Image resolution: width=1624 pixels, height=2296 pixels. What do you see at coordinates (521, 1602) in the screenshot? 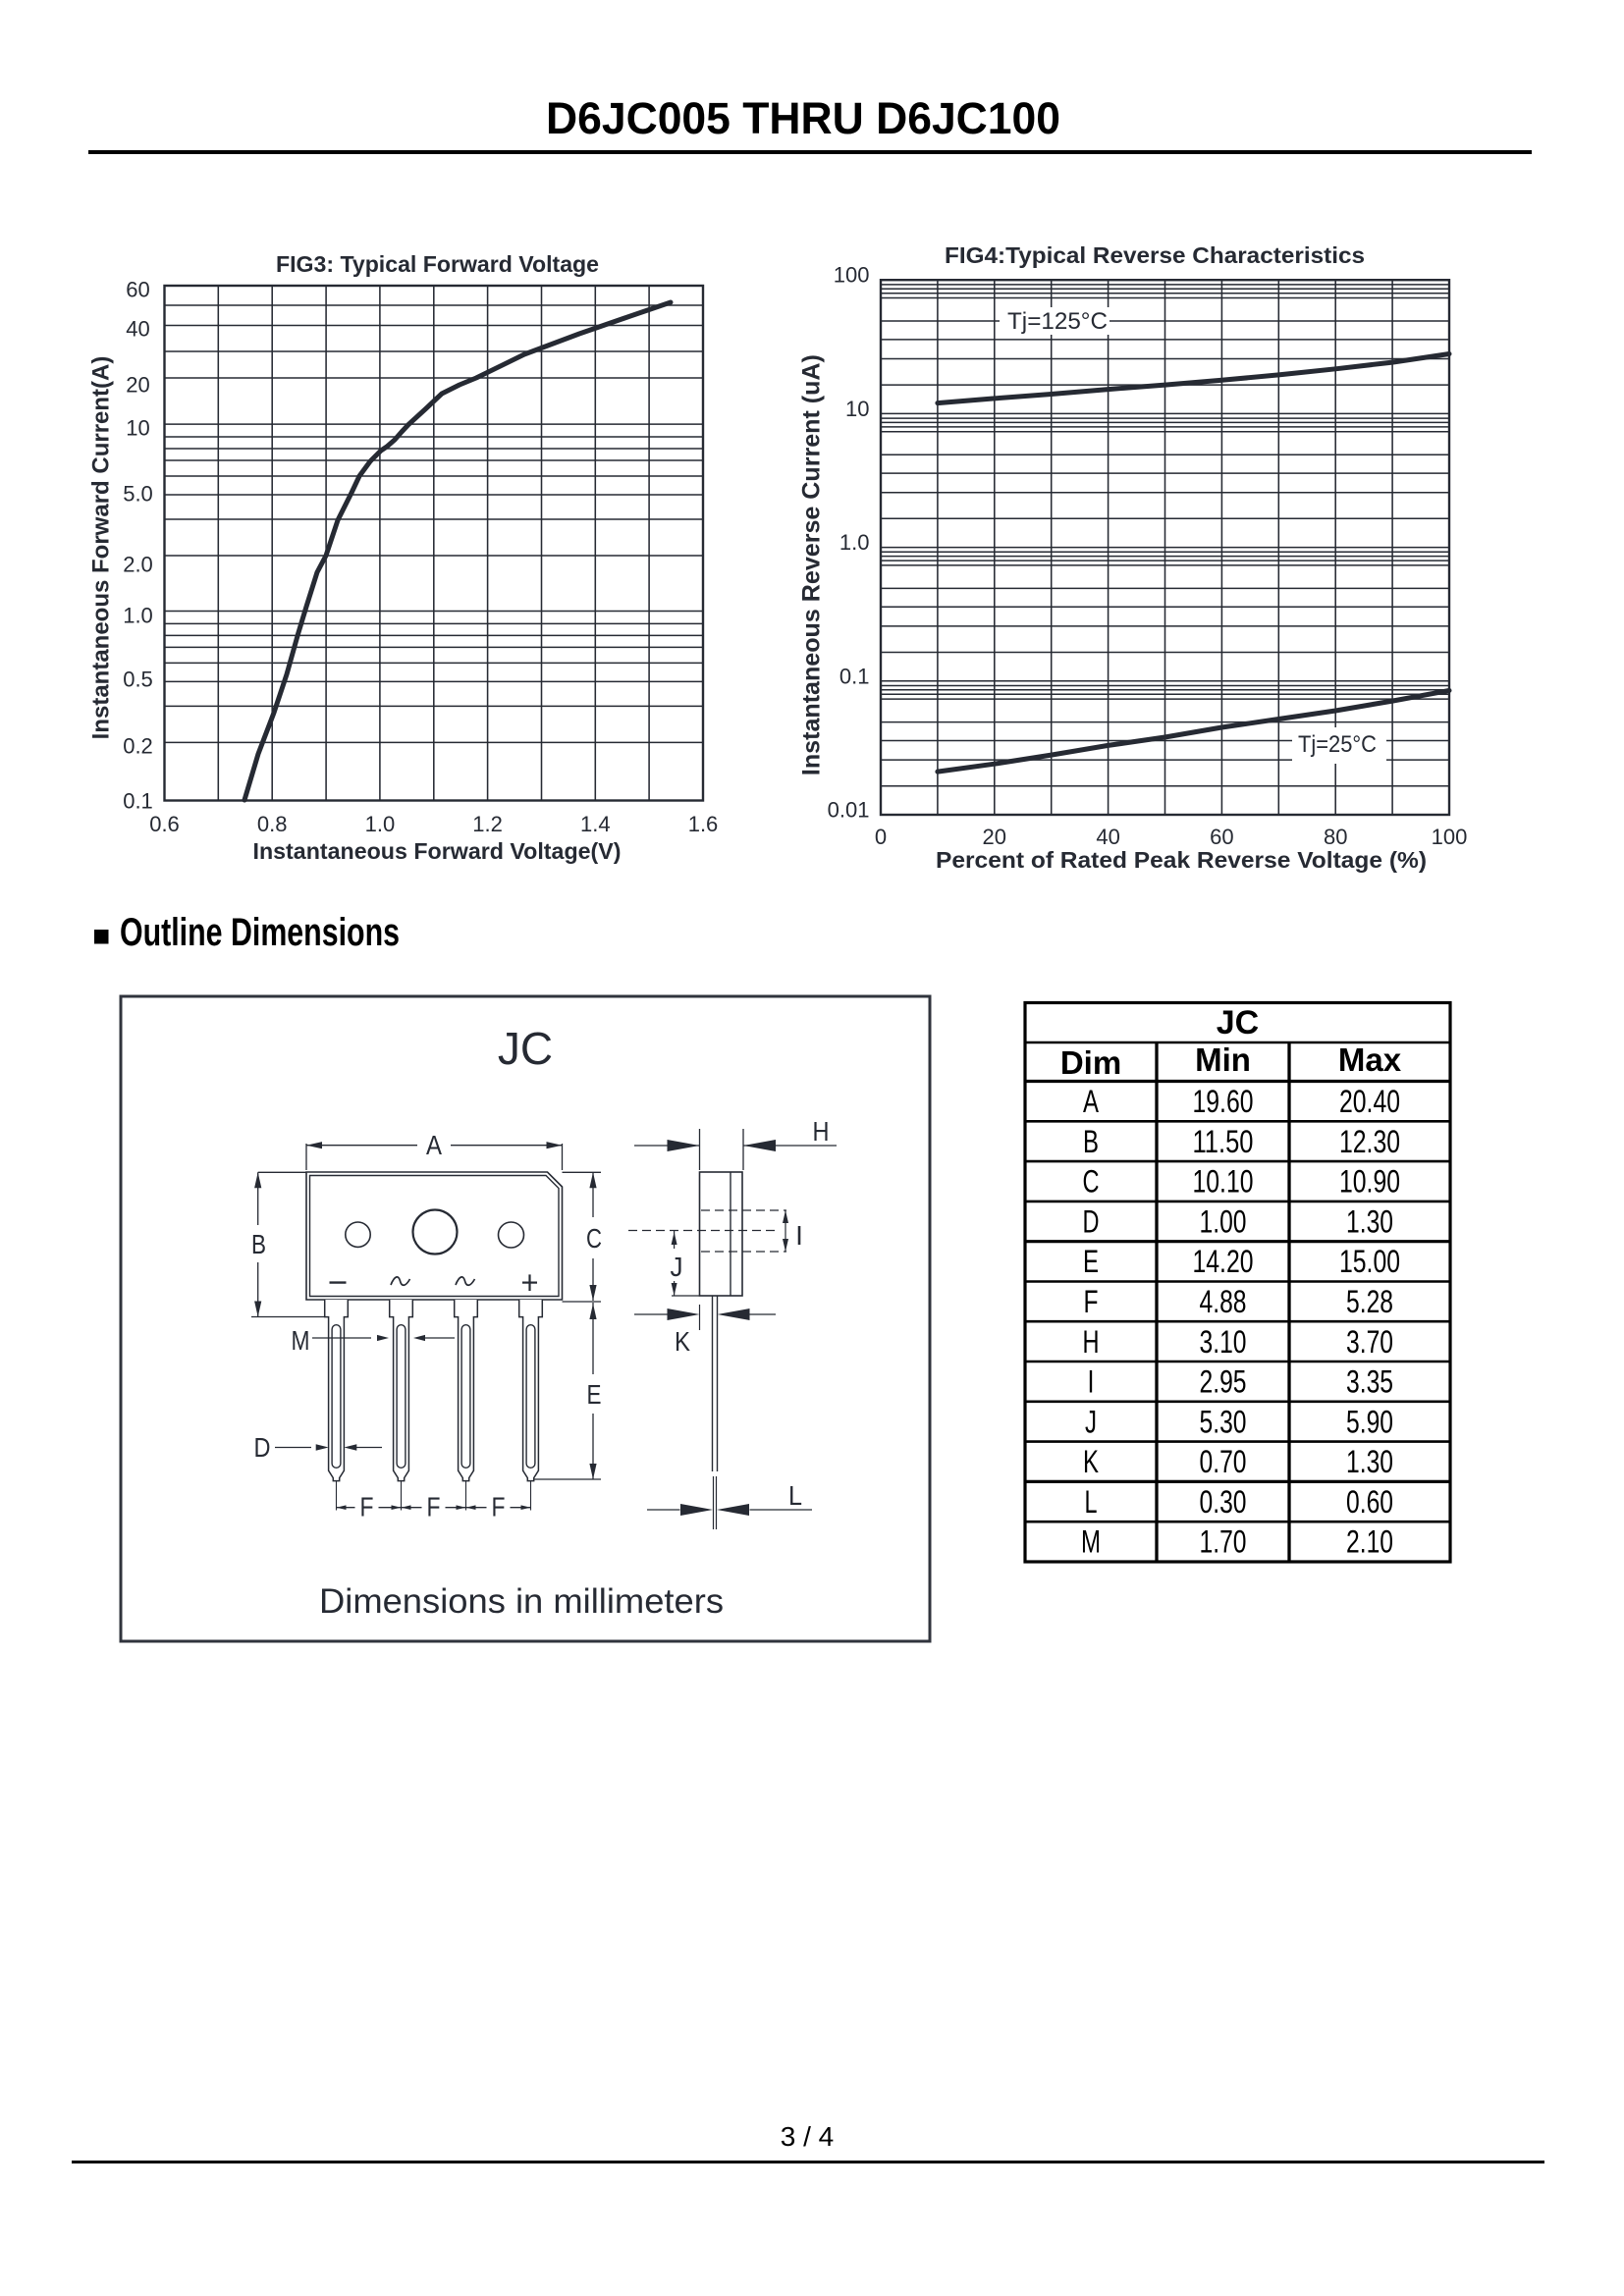
I see `svg-text: Dimensions in millimeters` at bounding box center [521, 1602].